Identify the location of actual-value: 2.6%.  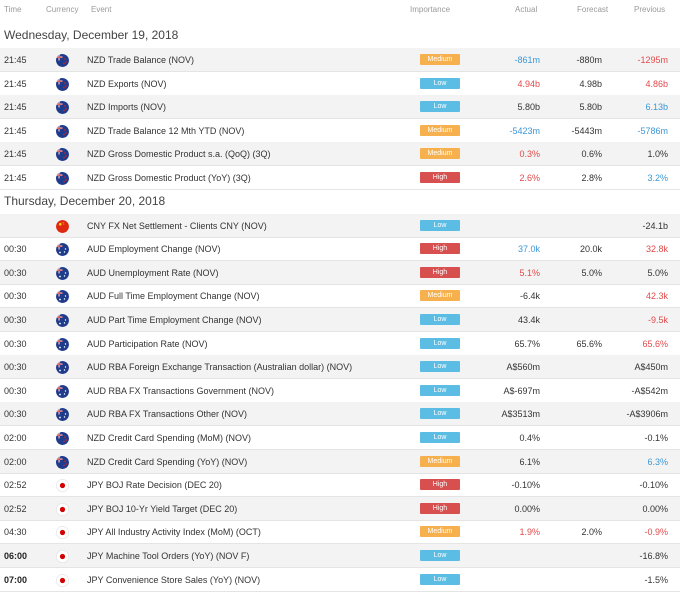
(529, 178).